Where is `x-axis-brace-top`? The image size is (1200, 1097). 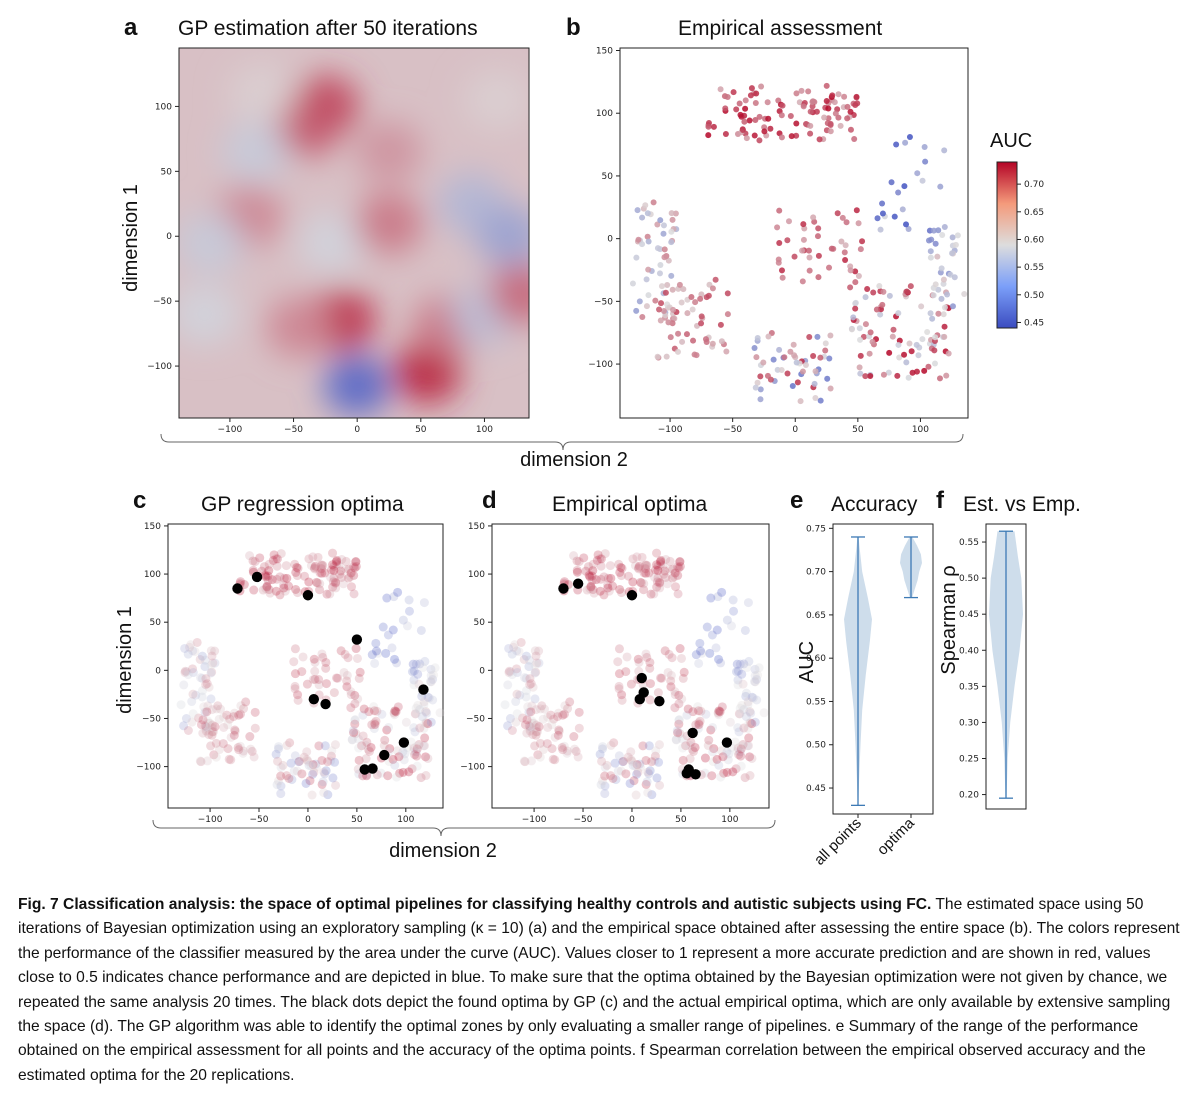 x-axis-brace-top is located at coordinates (562, 442).